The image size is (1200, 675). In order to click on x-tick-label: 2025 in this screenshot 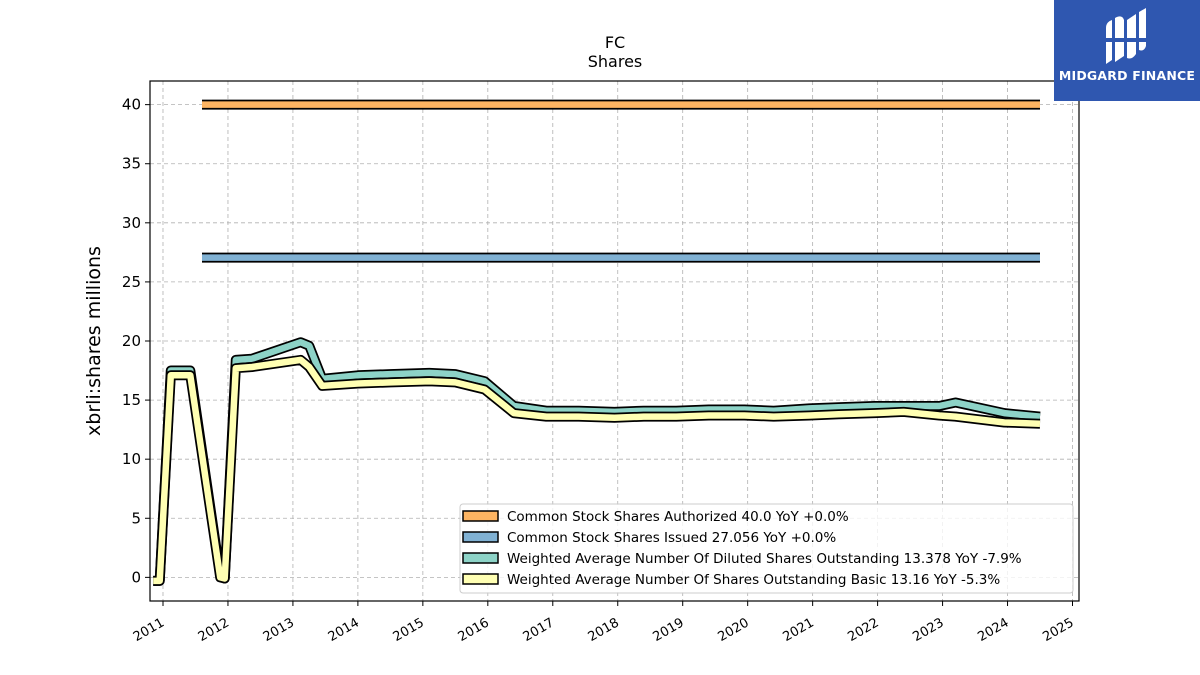, I will do `click(1058, 630)`.